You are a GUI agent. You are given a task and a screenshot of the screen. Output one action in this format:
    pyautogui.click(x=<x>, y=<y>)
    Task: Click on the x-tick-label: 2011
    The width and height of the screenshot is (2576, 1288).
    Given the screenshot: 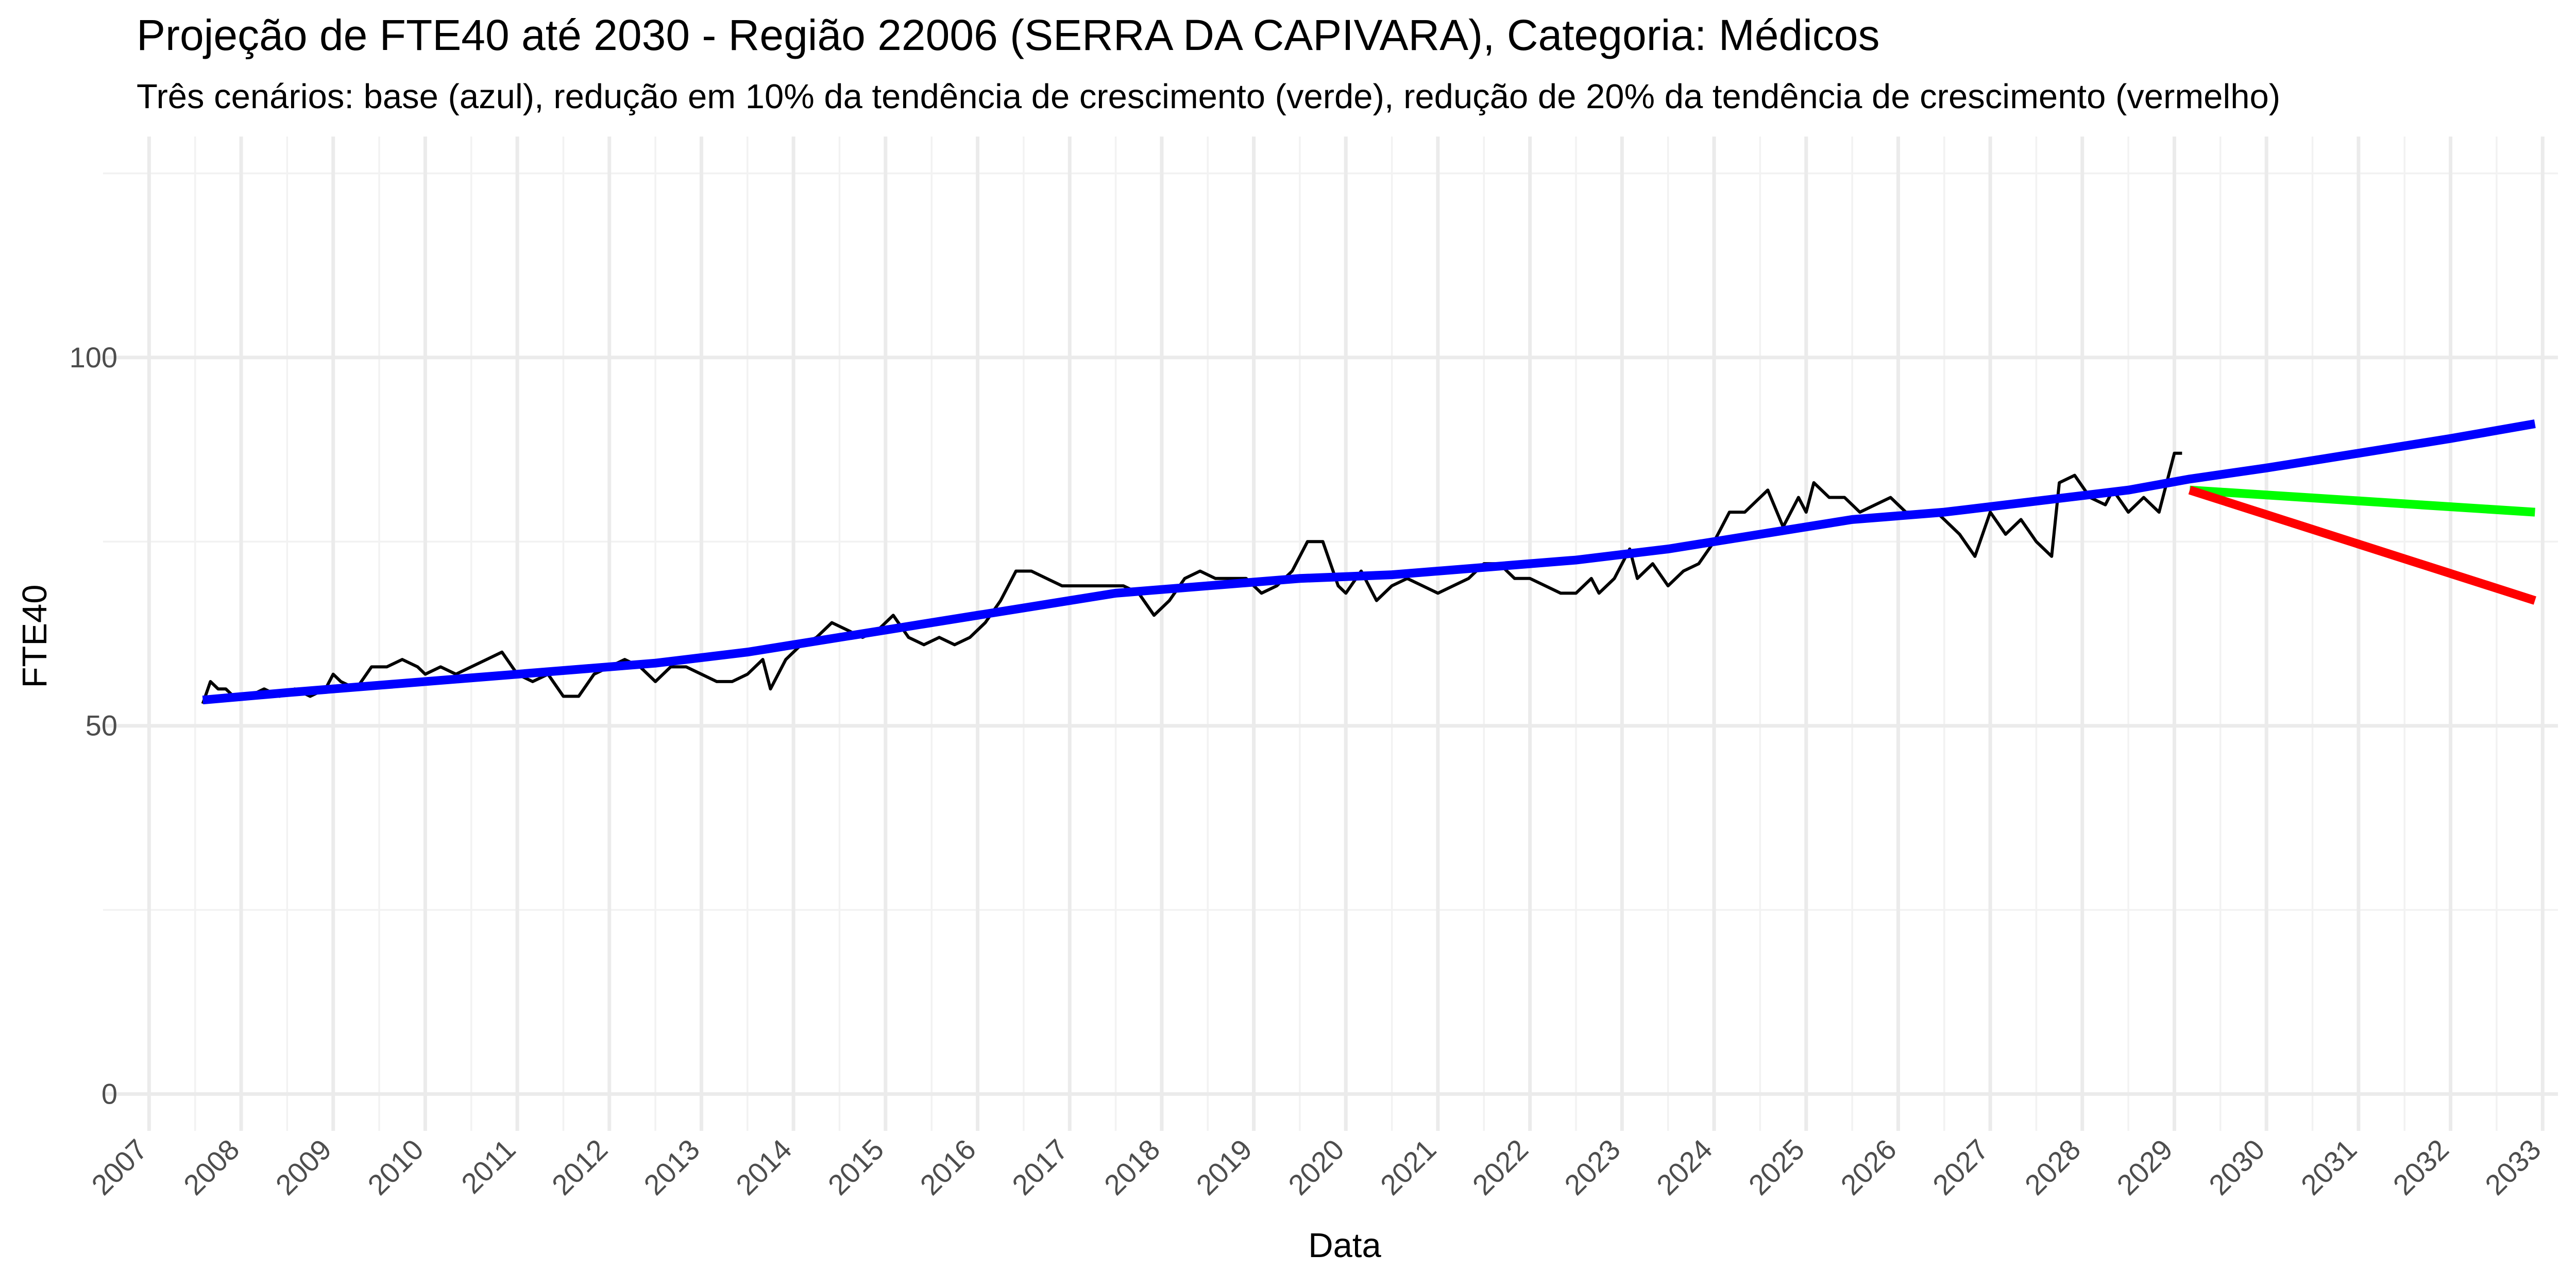 What is the action you would take?
    pyautogui.click(x=488, y=1166)
    